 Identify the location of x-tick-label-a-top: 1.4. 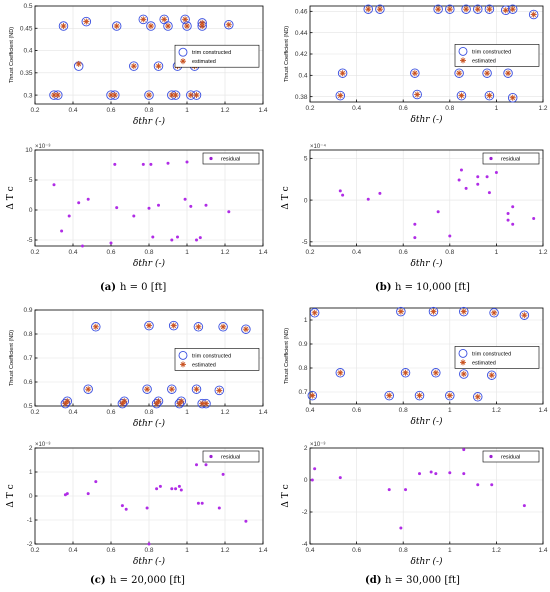
(262, 110).